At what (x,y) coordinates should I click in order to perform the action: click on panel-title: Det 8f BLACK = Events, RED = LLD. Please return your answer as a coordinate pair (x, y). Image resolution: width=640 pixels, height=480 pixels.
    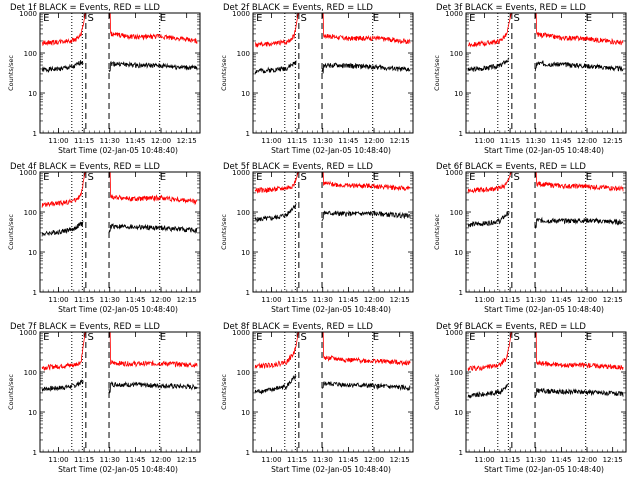
    Looking at the image, I should click on (298, 327).